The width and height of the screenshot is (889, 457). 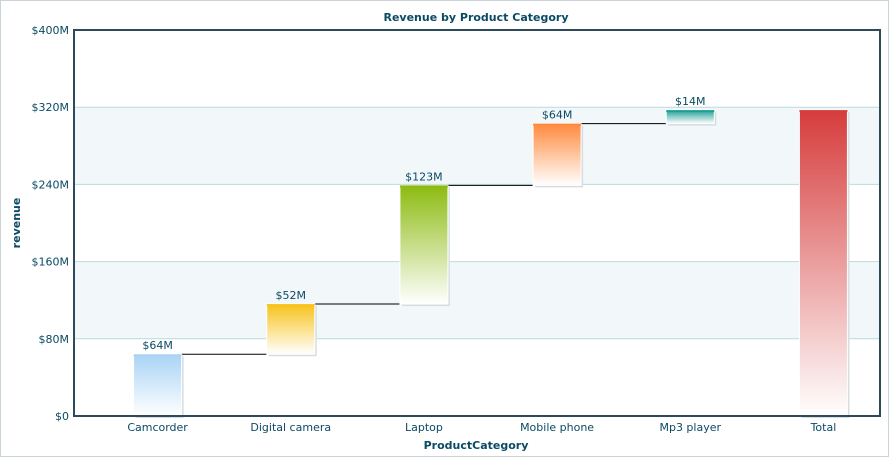 I want to click on data-label: $52M, so click(x=291, y=295).